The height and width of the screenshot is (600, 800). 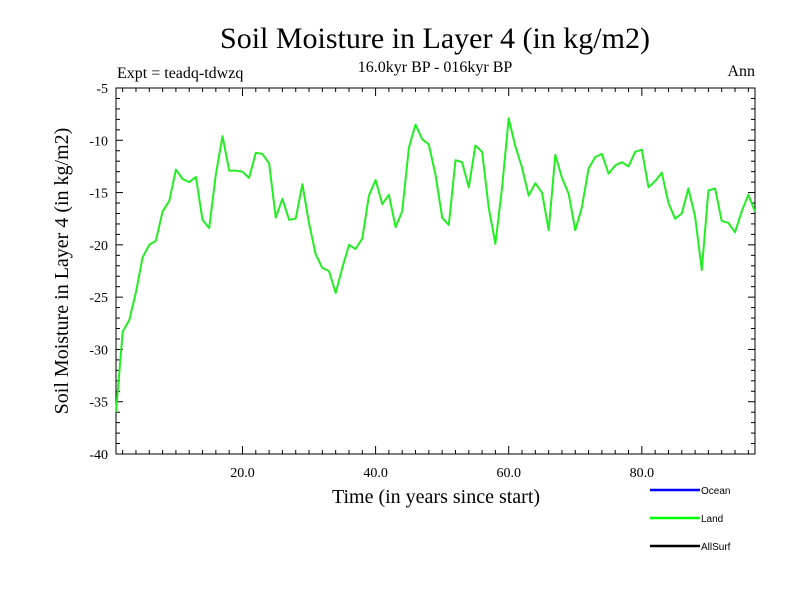 I want to click on y-tick-label: -30, so click(x=98, y=350).